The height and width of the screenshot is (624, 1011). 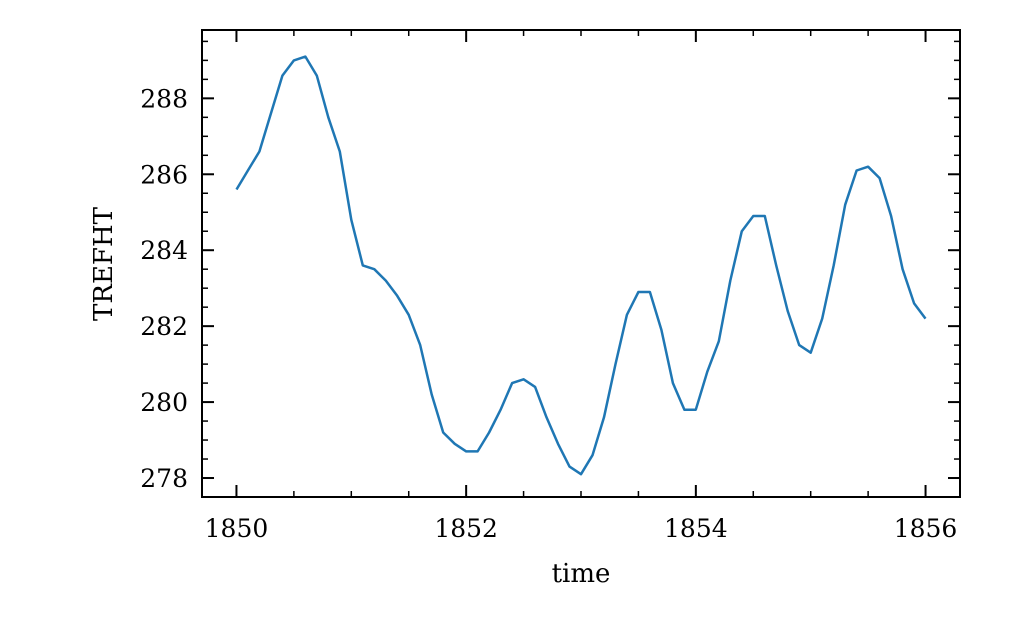 What do you see at coordinates (164, 402) in the screenshot?
I see `y-tick-label: 280` at bounding box center [164, 402].